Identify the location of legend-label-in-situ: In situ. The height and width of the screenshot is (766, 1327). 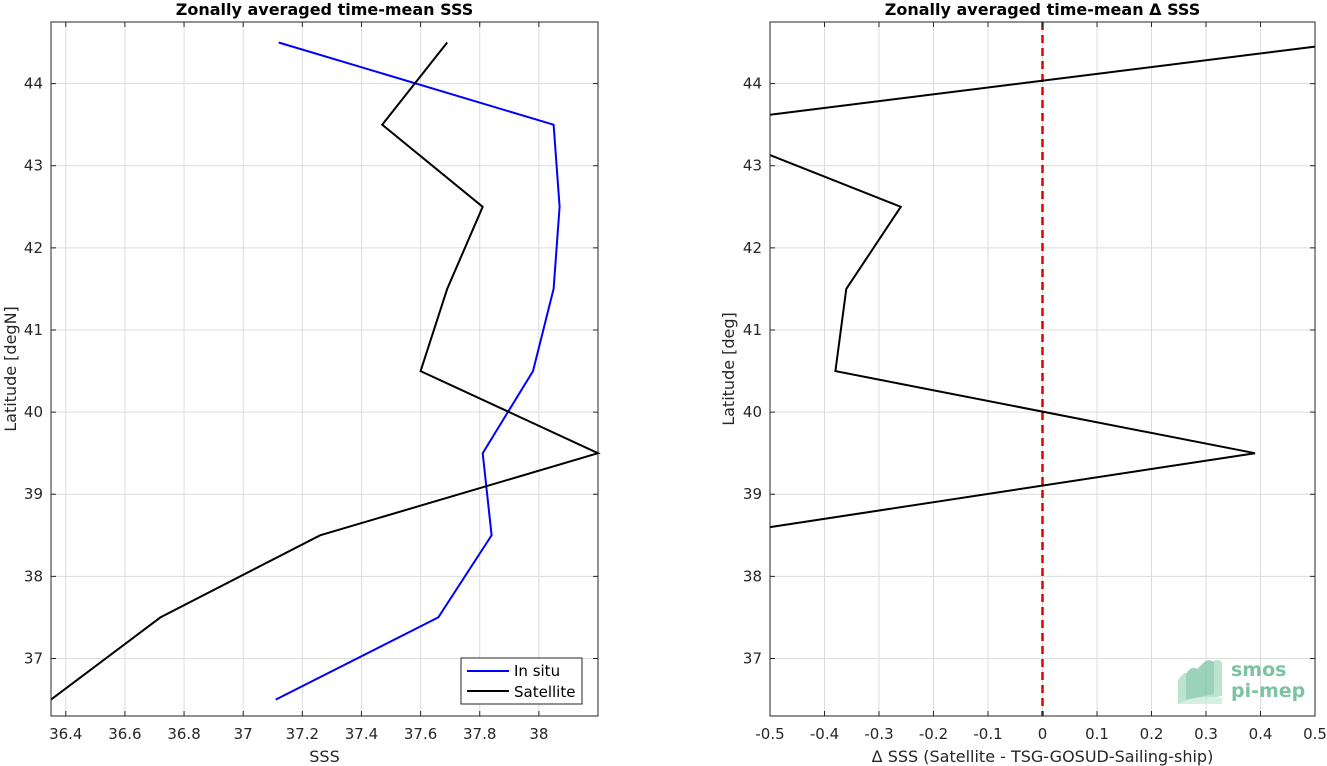
(537, 671).